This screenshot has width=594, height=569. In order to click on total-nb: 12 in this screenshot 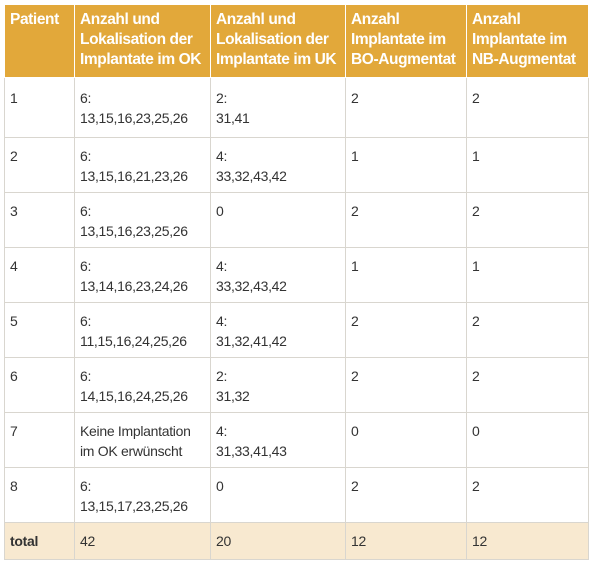, I will do `click(527, 541)`.